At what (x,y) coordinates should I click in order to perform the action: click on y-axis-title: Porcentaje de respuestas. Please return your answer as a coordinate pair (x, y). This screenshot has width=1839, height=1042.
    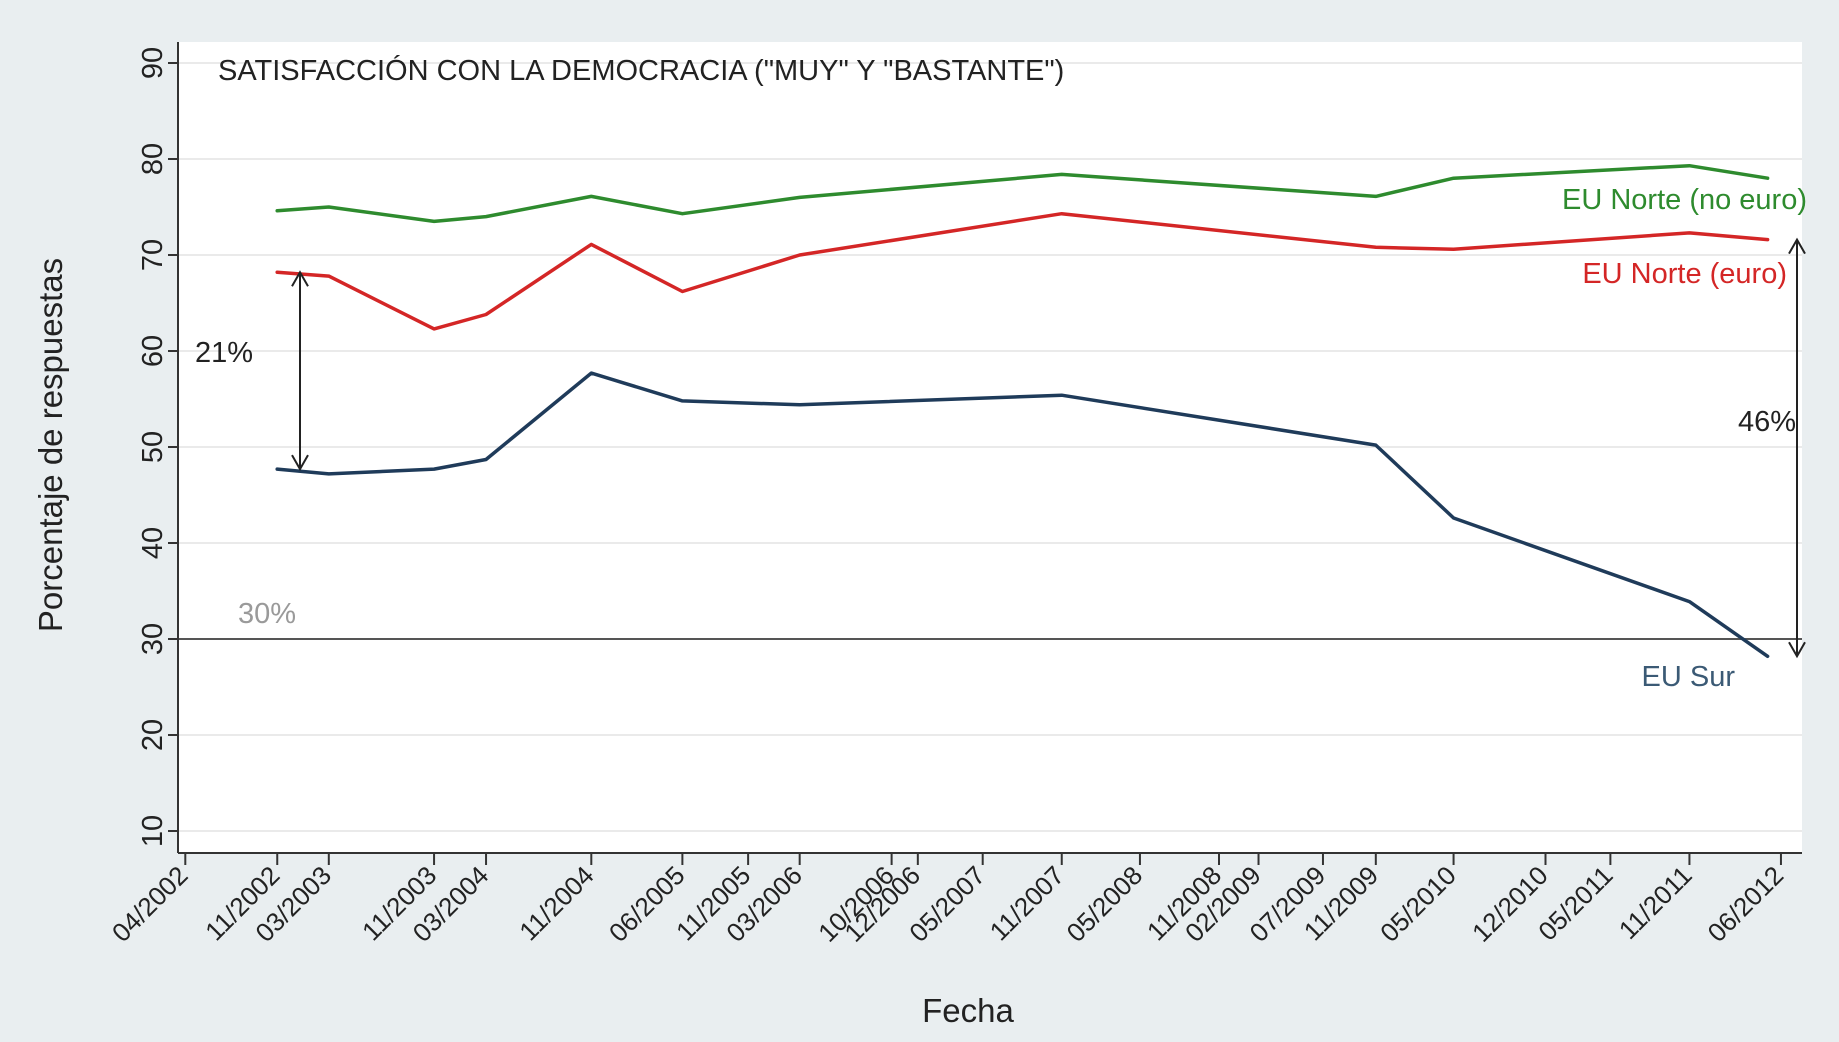
    Looking at the image, I should click on (50, 445).